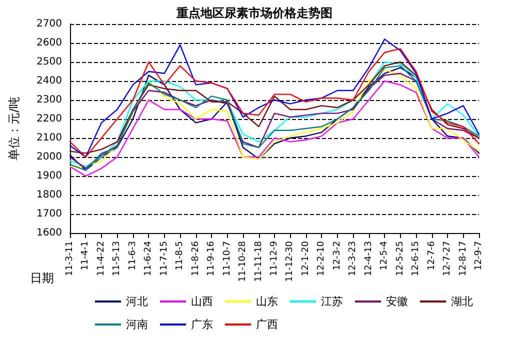  I want to click on x-tick-label: 12-1-20, so click(305, 258).